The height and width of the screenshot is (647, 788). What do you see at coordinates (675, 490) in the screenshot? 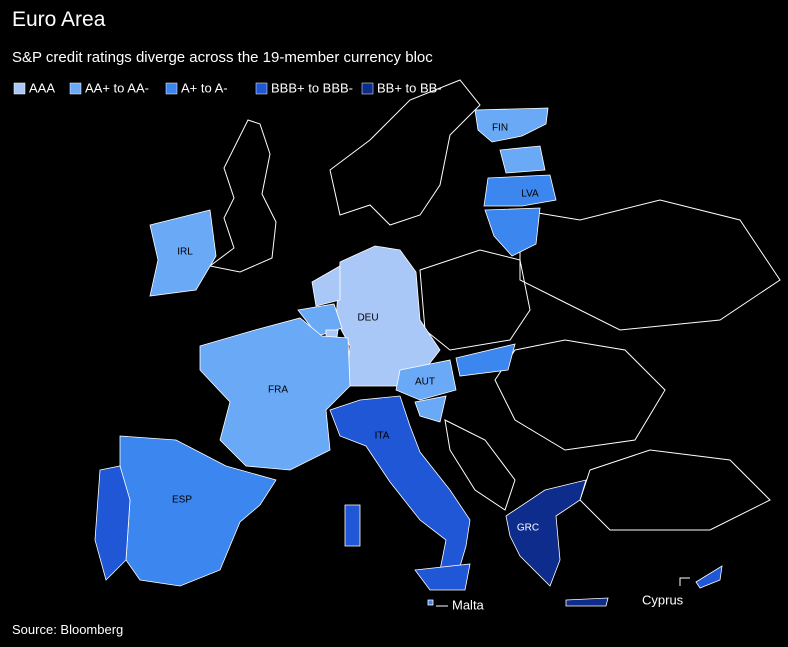
I see `turkey-outline` at bounding box center [675, 490].